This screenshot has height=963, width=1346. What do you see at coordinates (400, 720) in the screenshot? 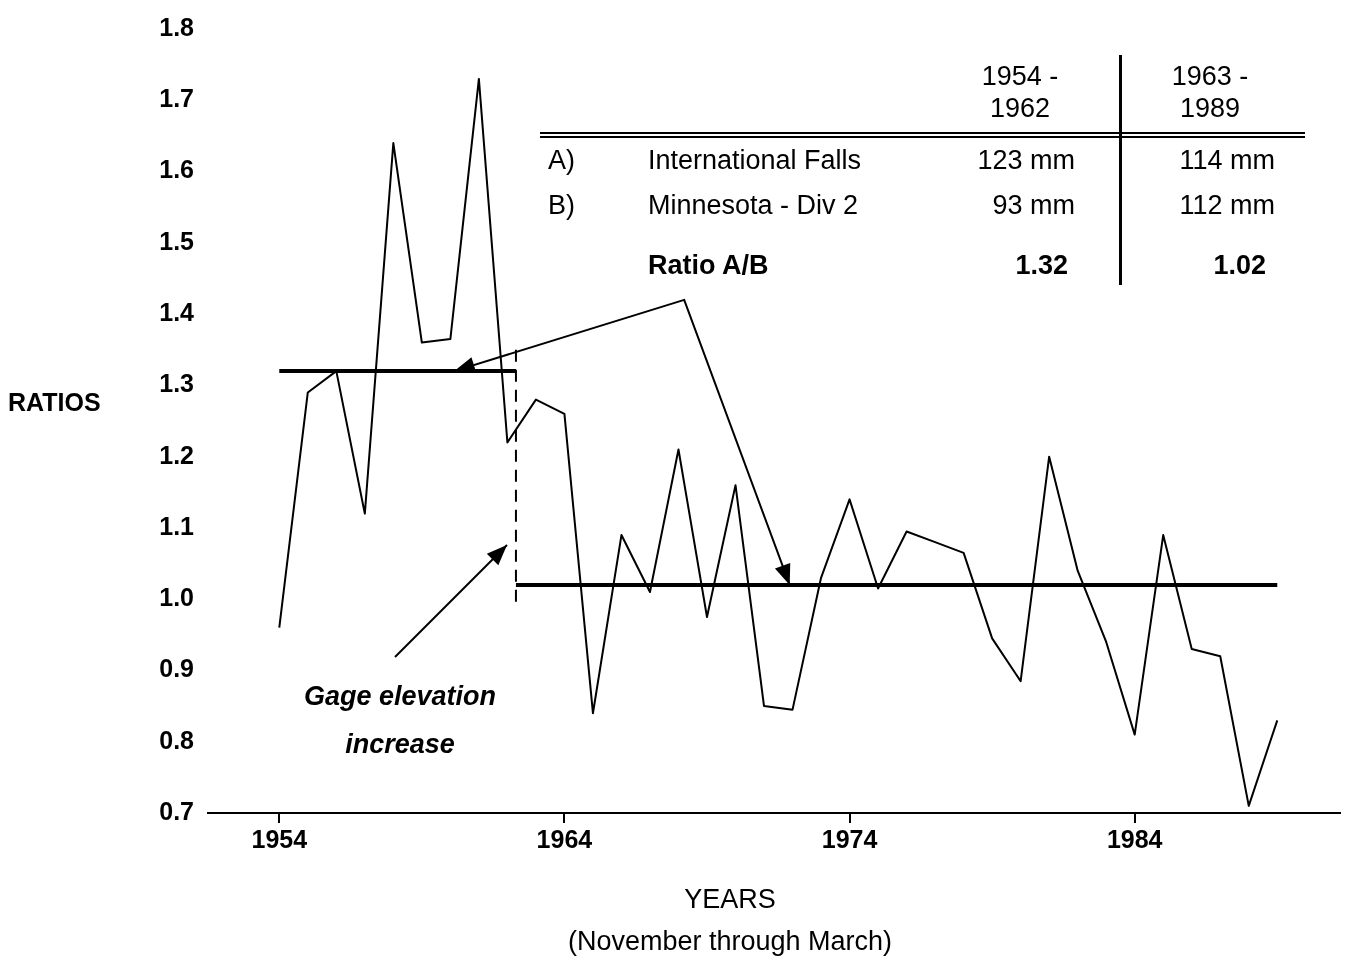
I see `annotation: Gage elevation increase` at bounding box center [400, 720].